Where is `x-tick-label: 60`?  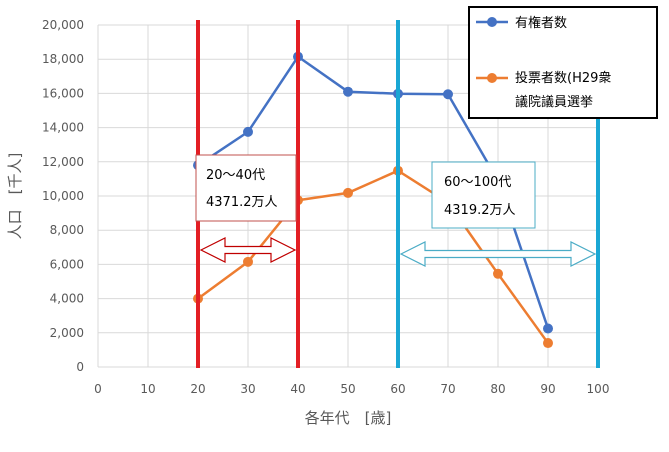 x-tick-label: 60 is located at coordinates (397, 389).